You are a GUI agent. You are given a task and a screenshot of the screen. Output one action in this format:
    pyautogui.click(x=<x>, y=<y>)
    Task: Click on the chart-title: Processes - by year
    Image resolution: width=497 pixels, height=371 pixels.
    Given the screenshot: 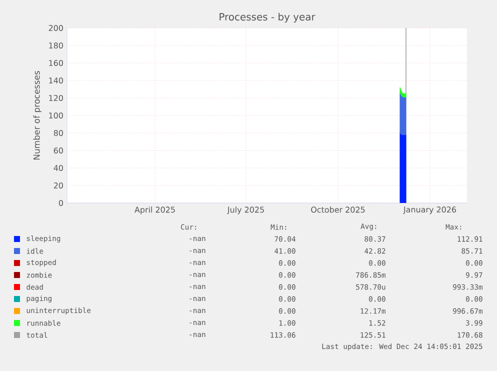 What is the action you would take?
    pyautogui.click(x=268, y=17)
    